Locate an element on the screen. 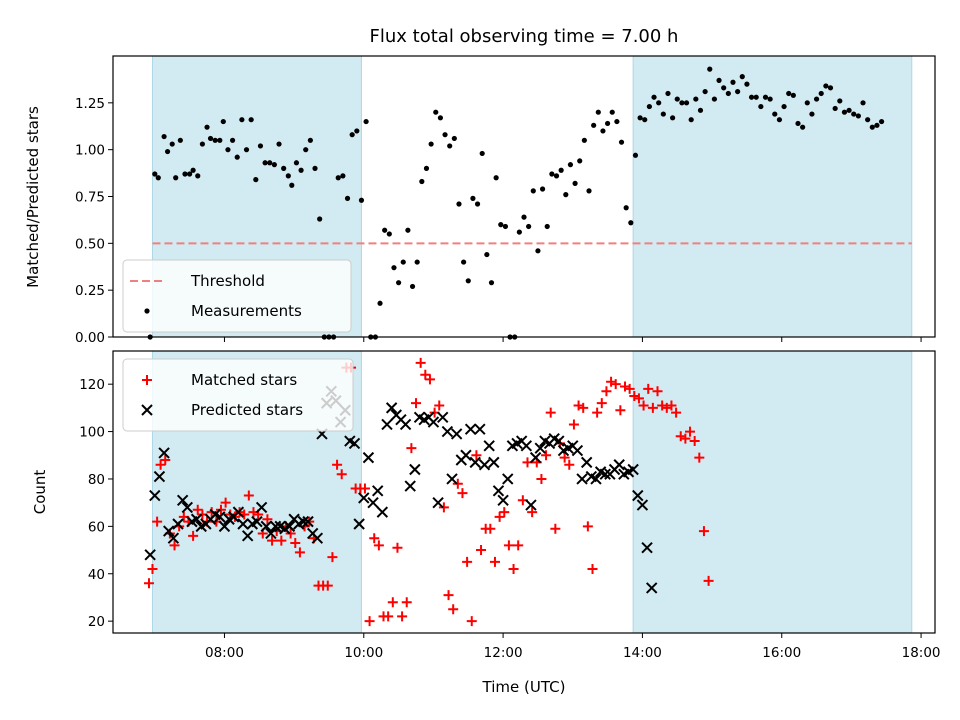  legend-label: Measurements is located at coordinates (246, 311).